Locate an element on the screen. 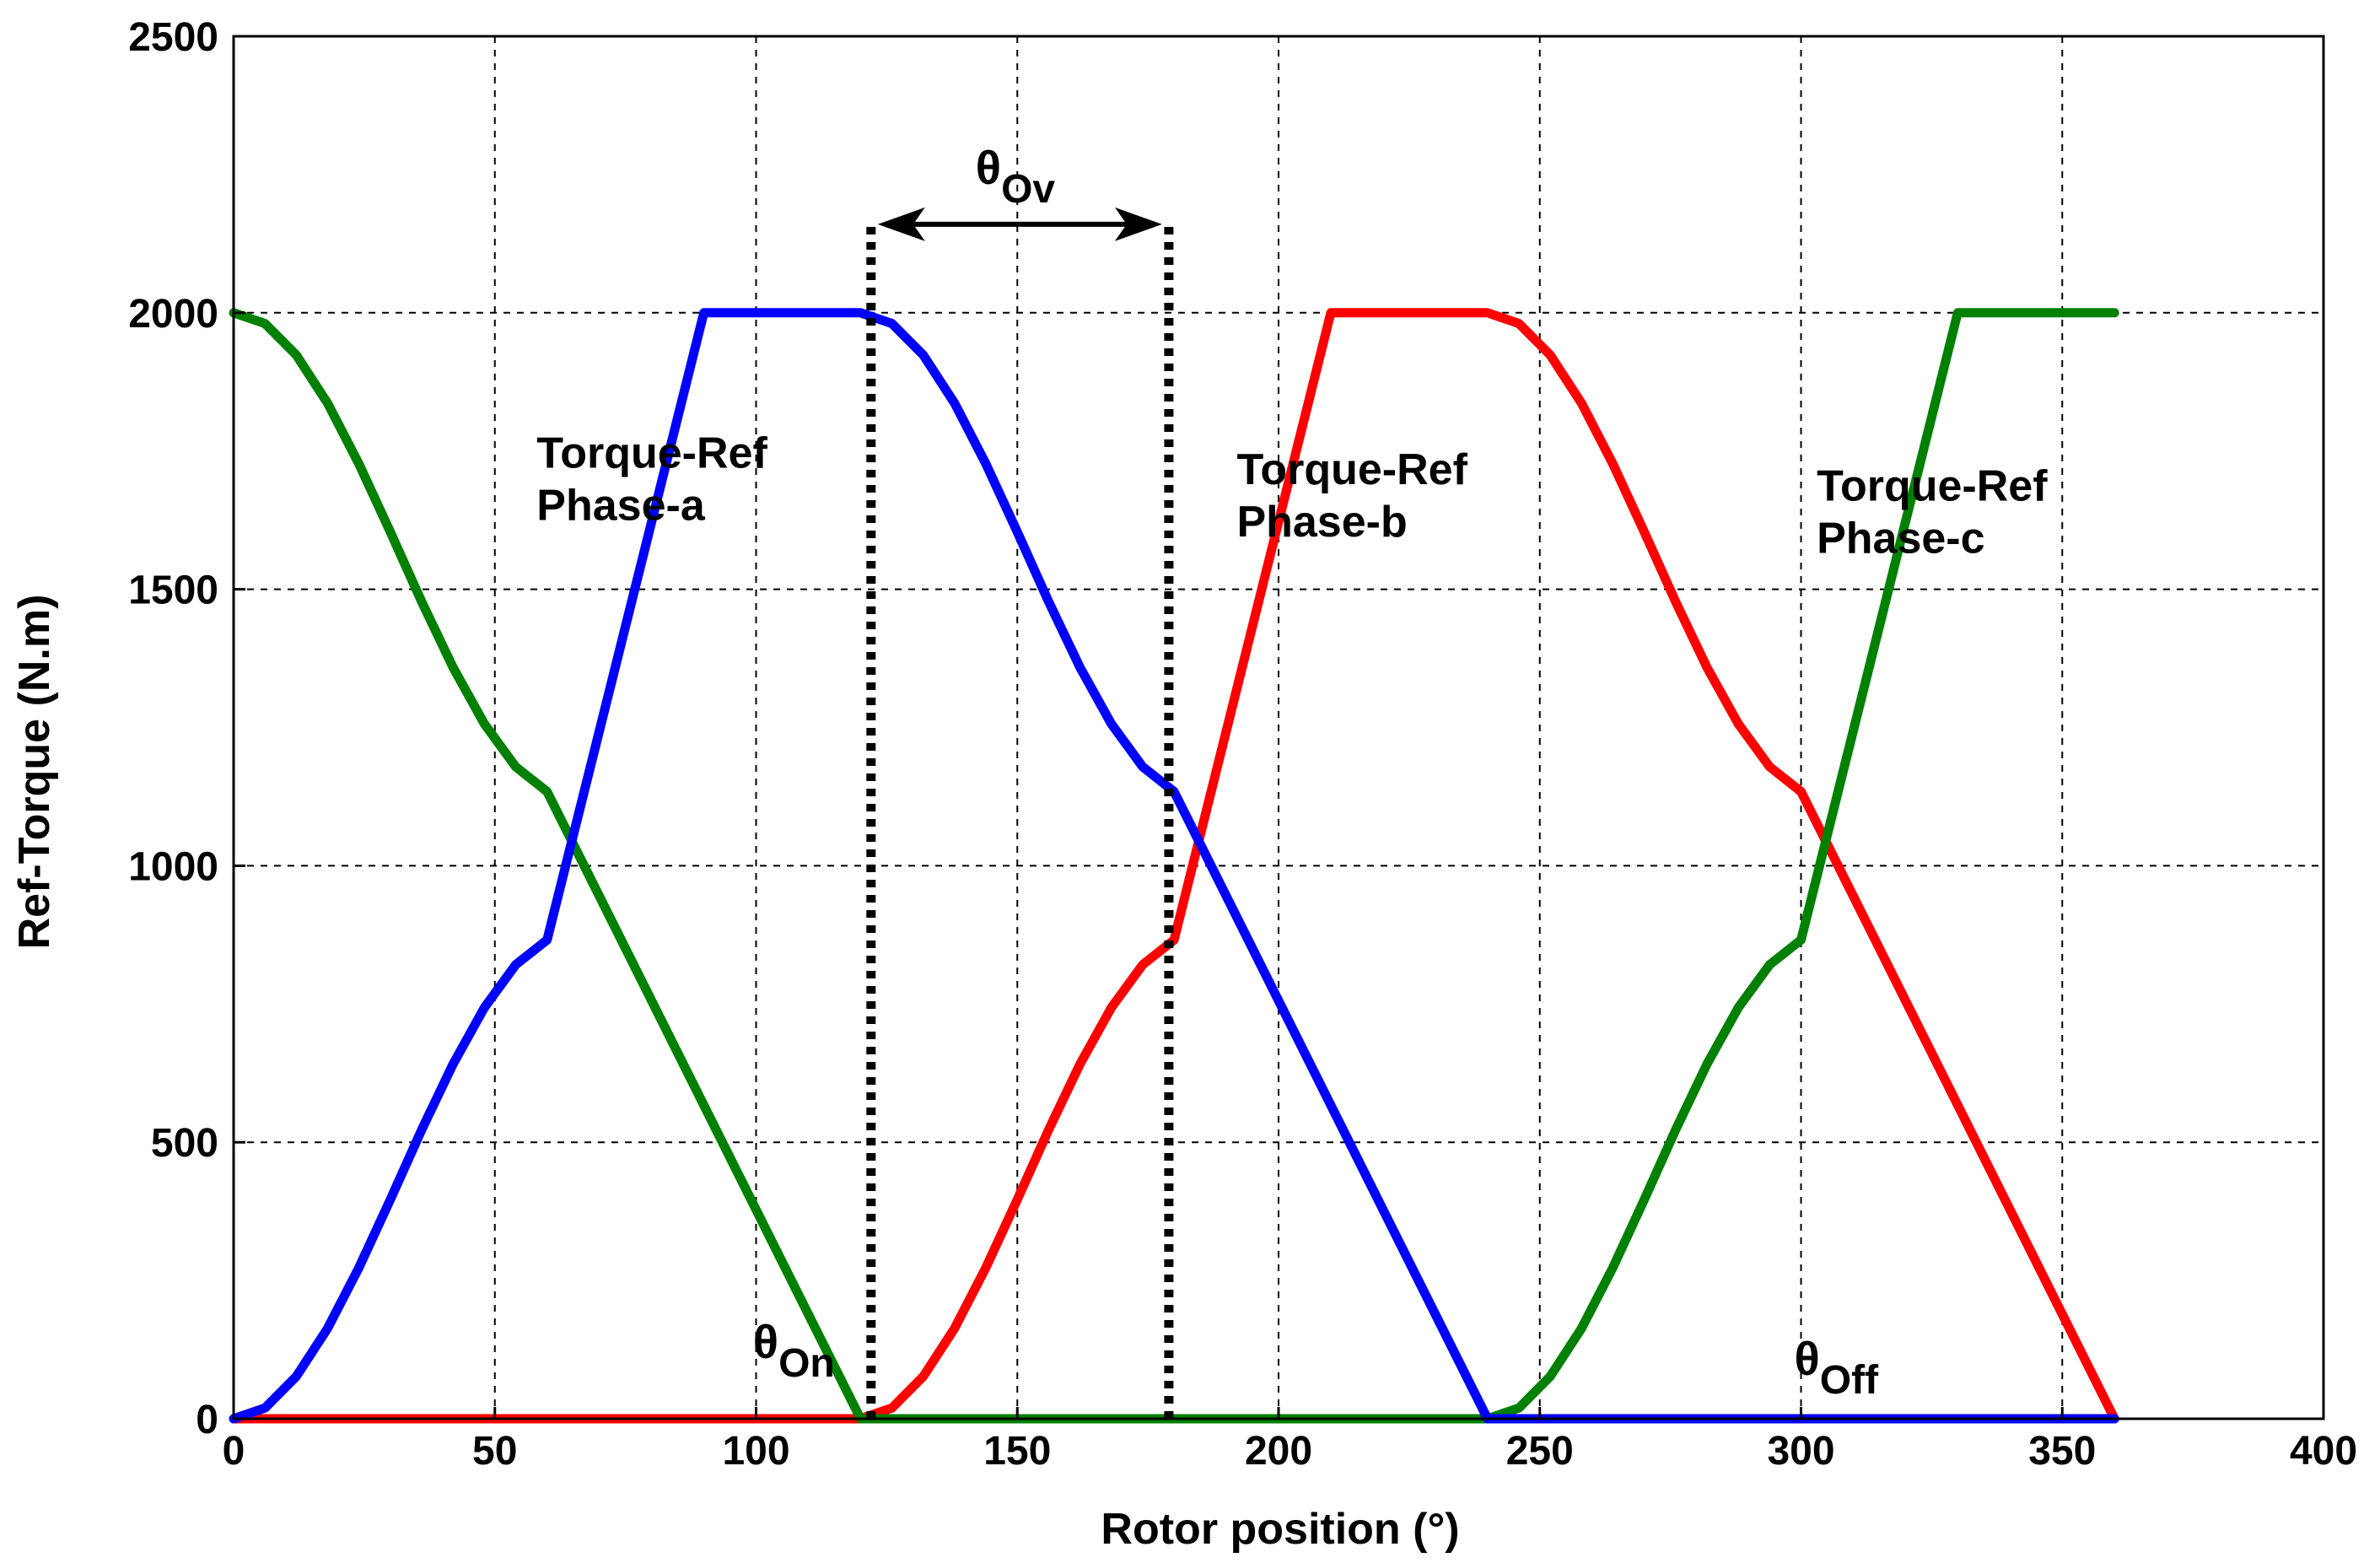 The width and height of the screenshot is (2380, 1563). overlap-arrow-left-head is located at coordinates (901, 224).